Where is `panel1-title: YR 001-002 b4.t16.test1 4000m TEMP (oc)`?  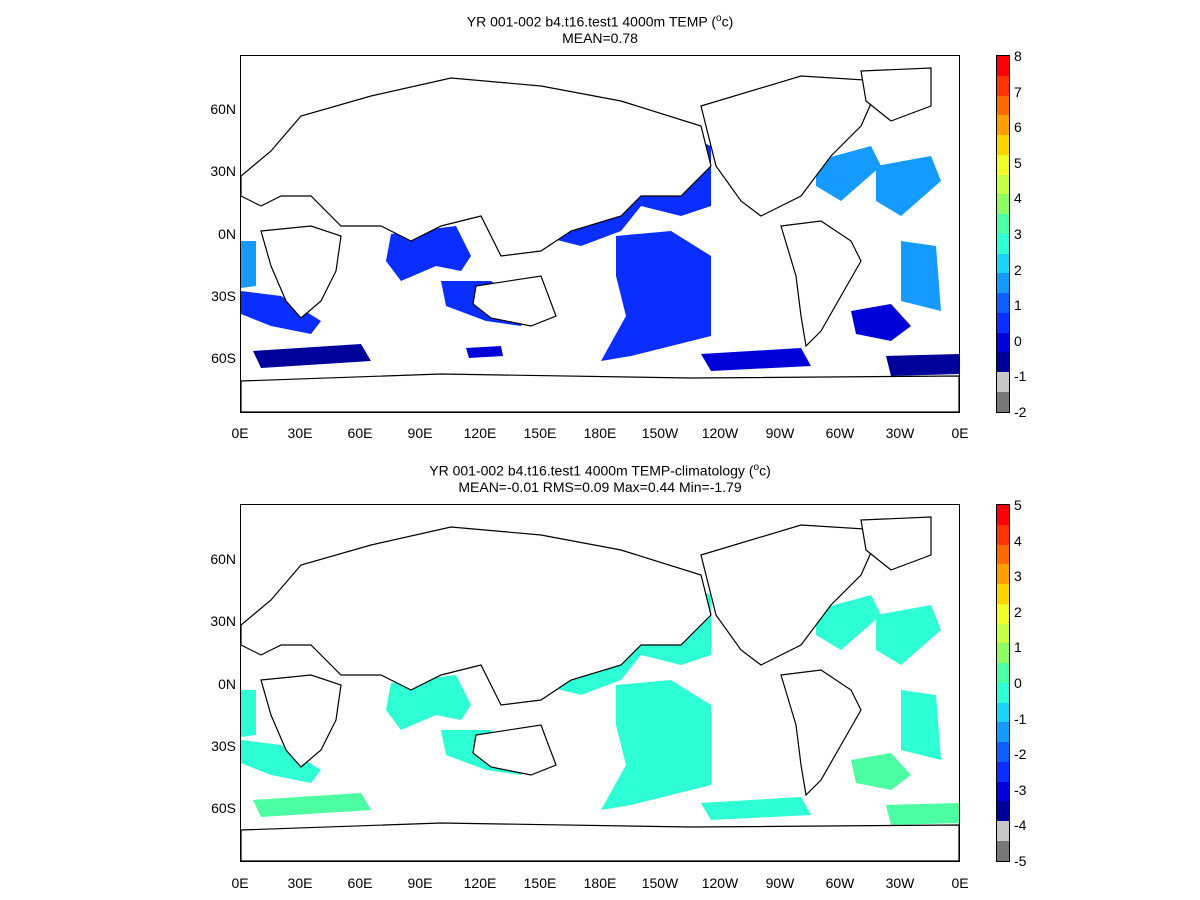
panel1-title: YR 001-002 b4.t16.test1 4000m TEMP (oc) is located at coordinates (600, 21).